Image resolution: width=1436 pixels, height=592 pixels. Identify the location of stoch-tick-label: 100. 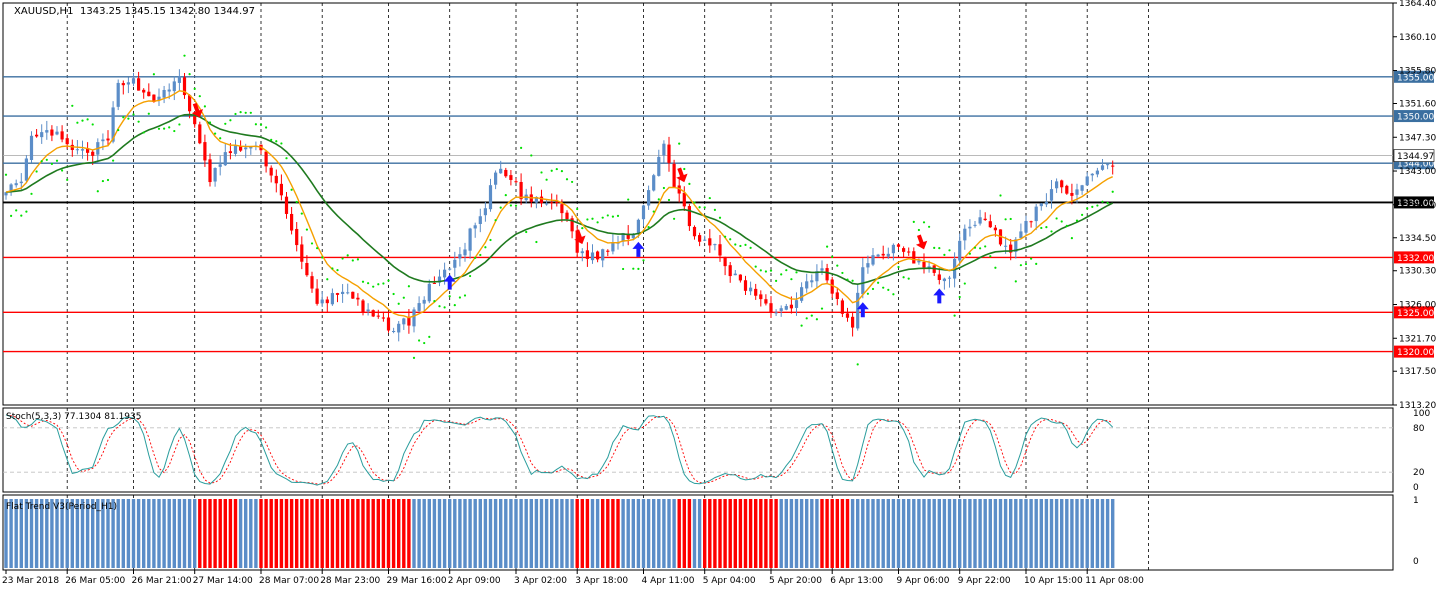
(1421, 414).